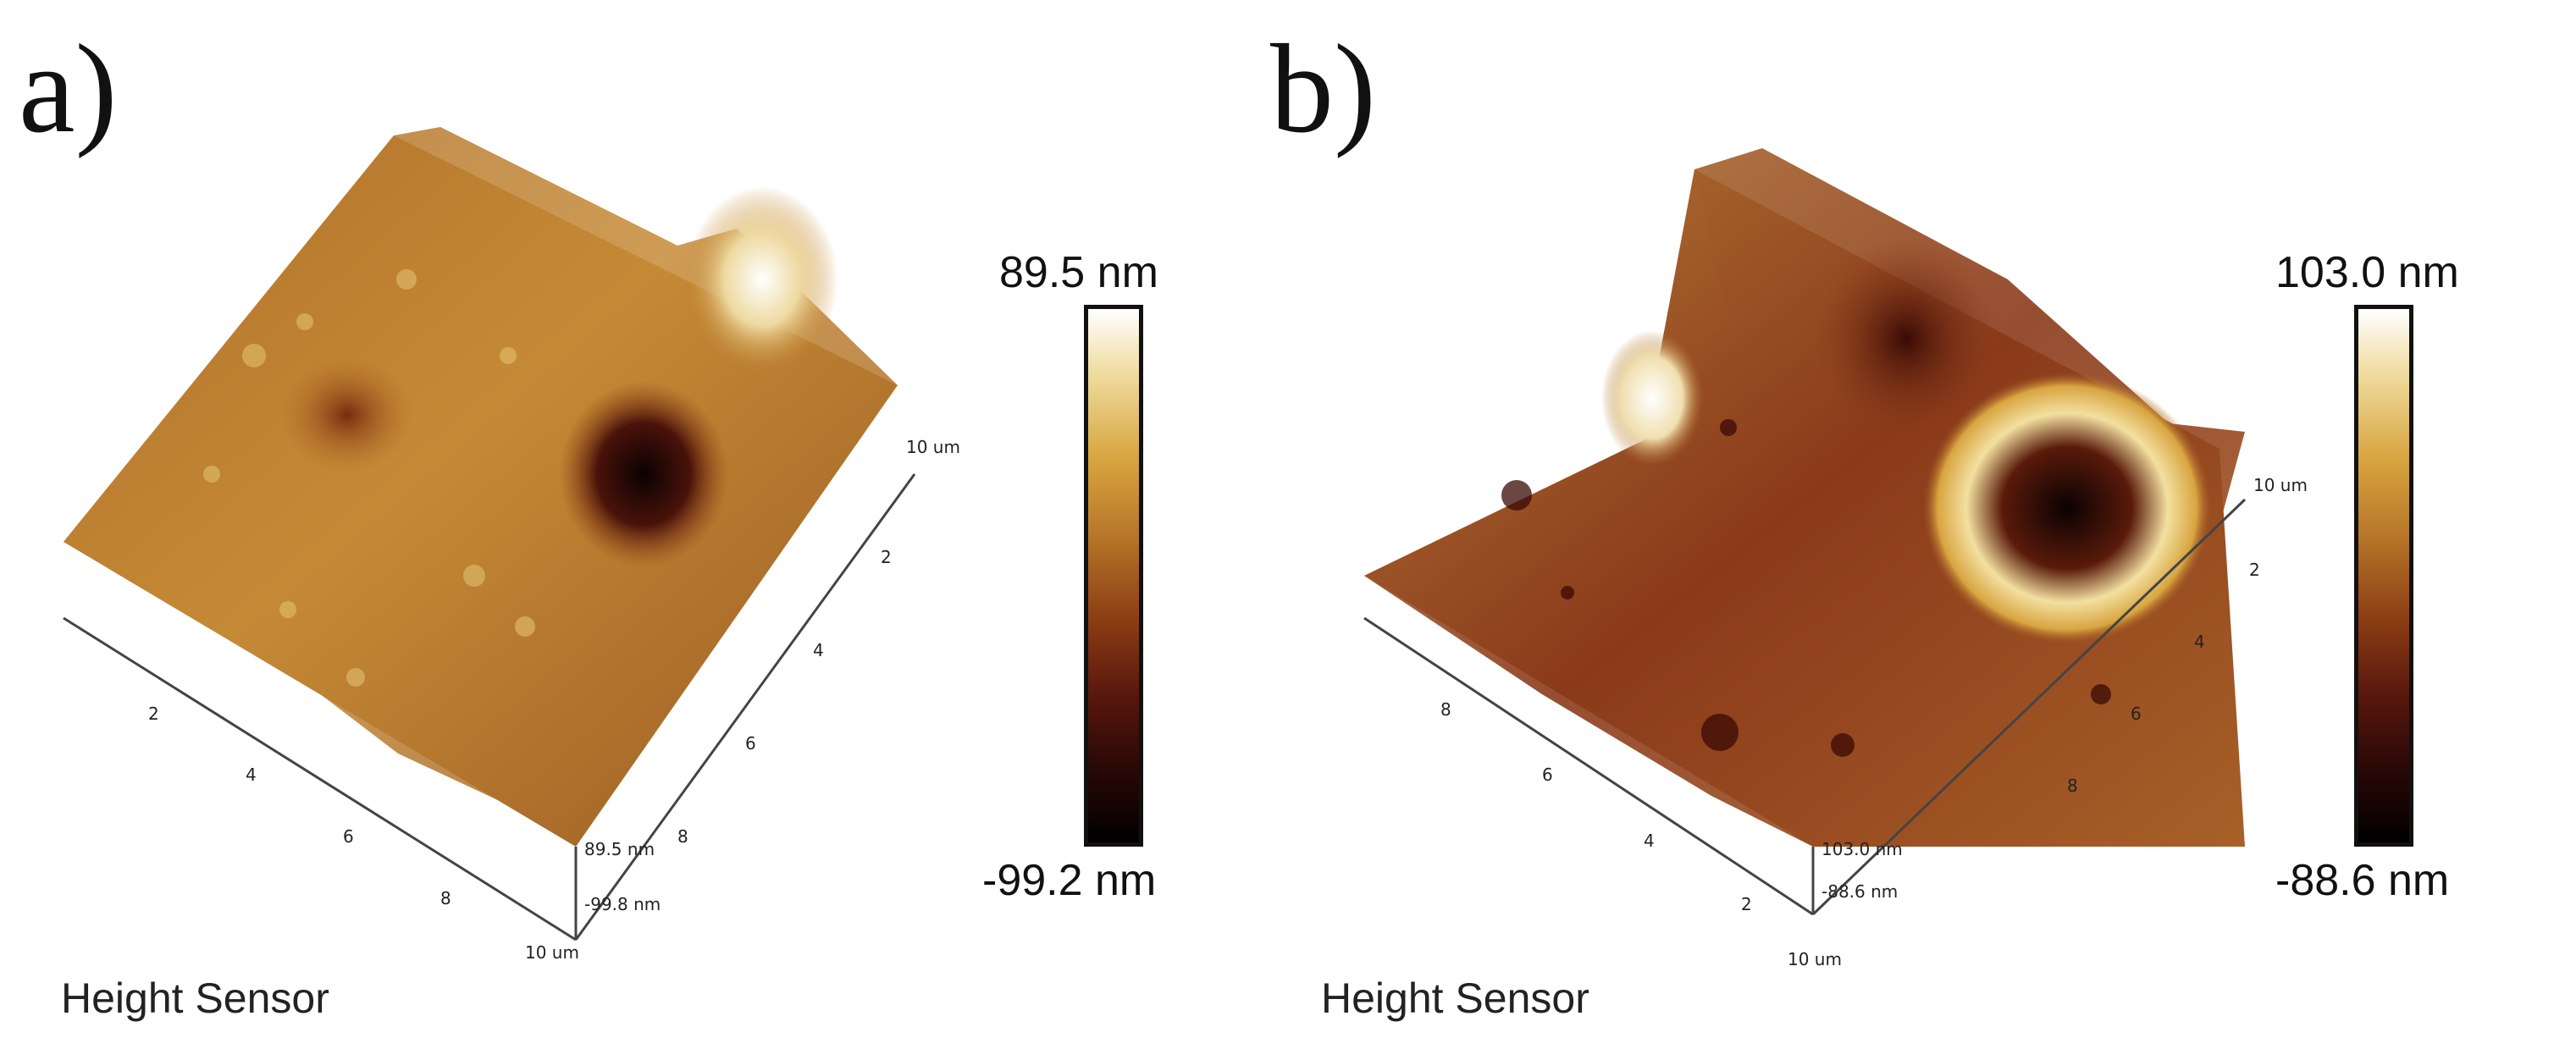  What do you see at coordinates (1323, 89) in the screenshot?
I see `panel-label: b)` at bounding box center [1323, 89].